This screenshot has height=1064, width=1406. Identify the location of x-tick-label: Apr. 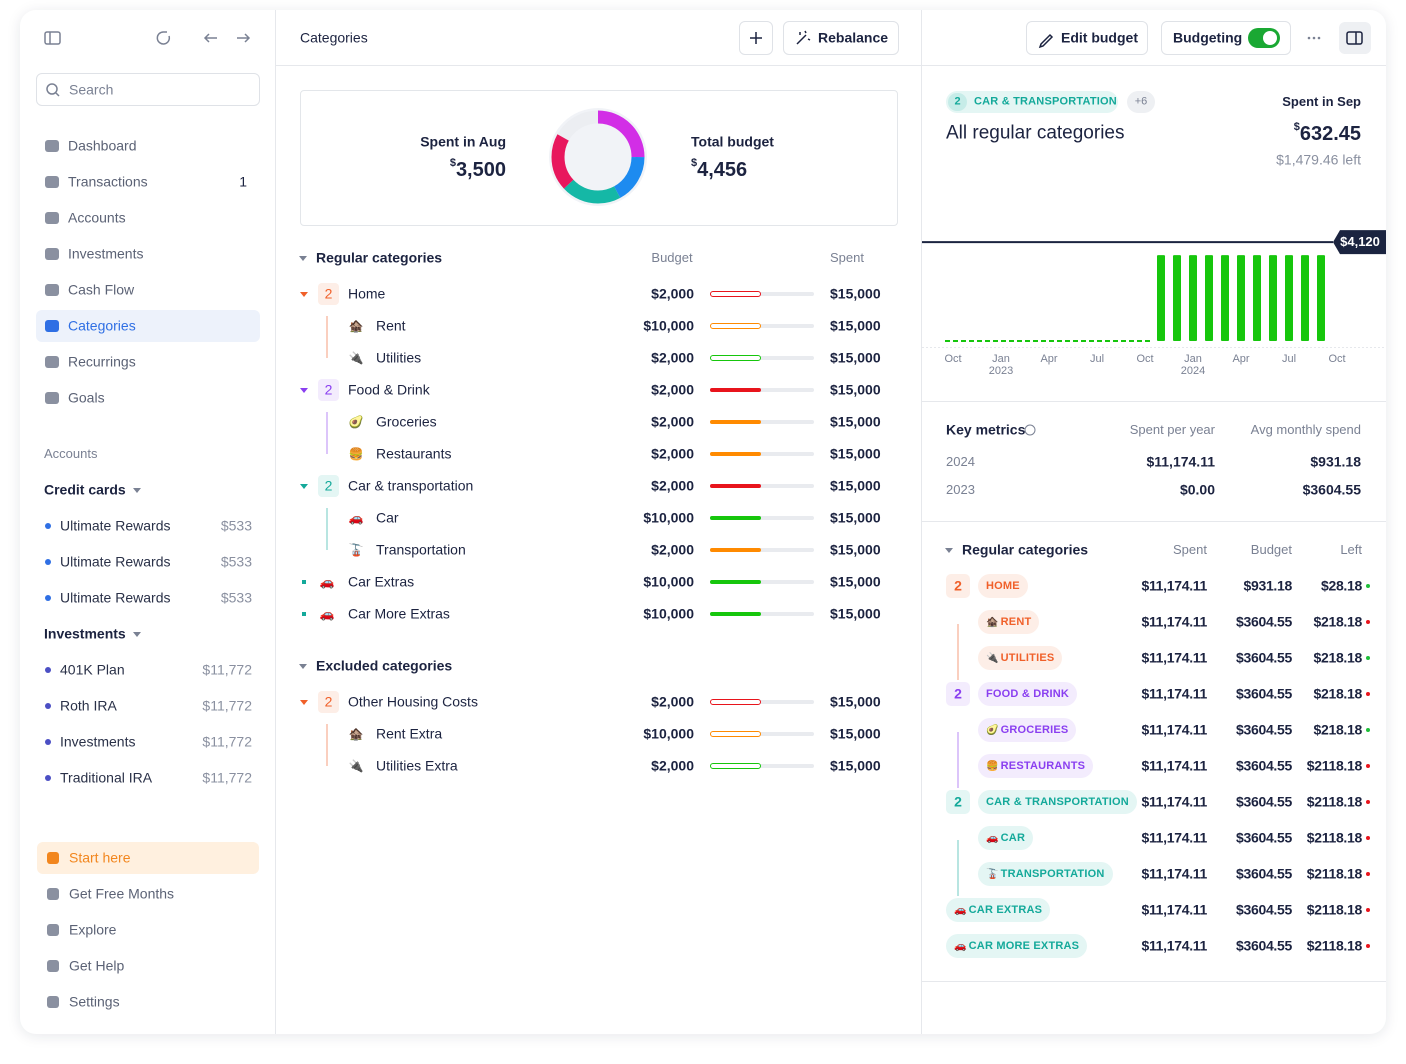
(1241, 359).